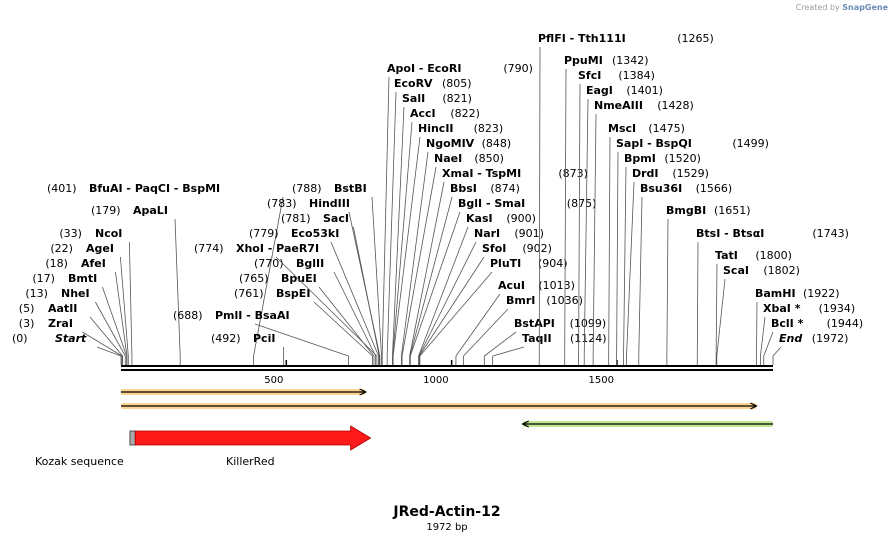 Image resolution: width=894 pixels, height=542 pixels. What do you see at coordinates (686, 210) in the screenshot?
I see `site-name-bmgbi: BmgBI` at bounding box center [686, 210].